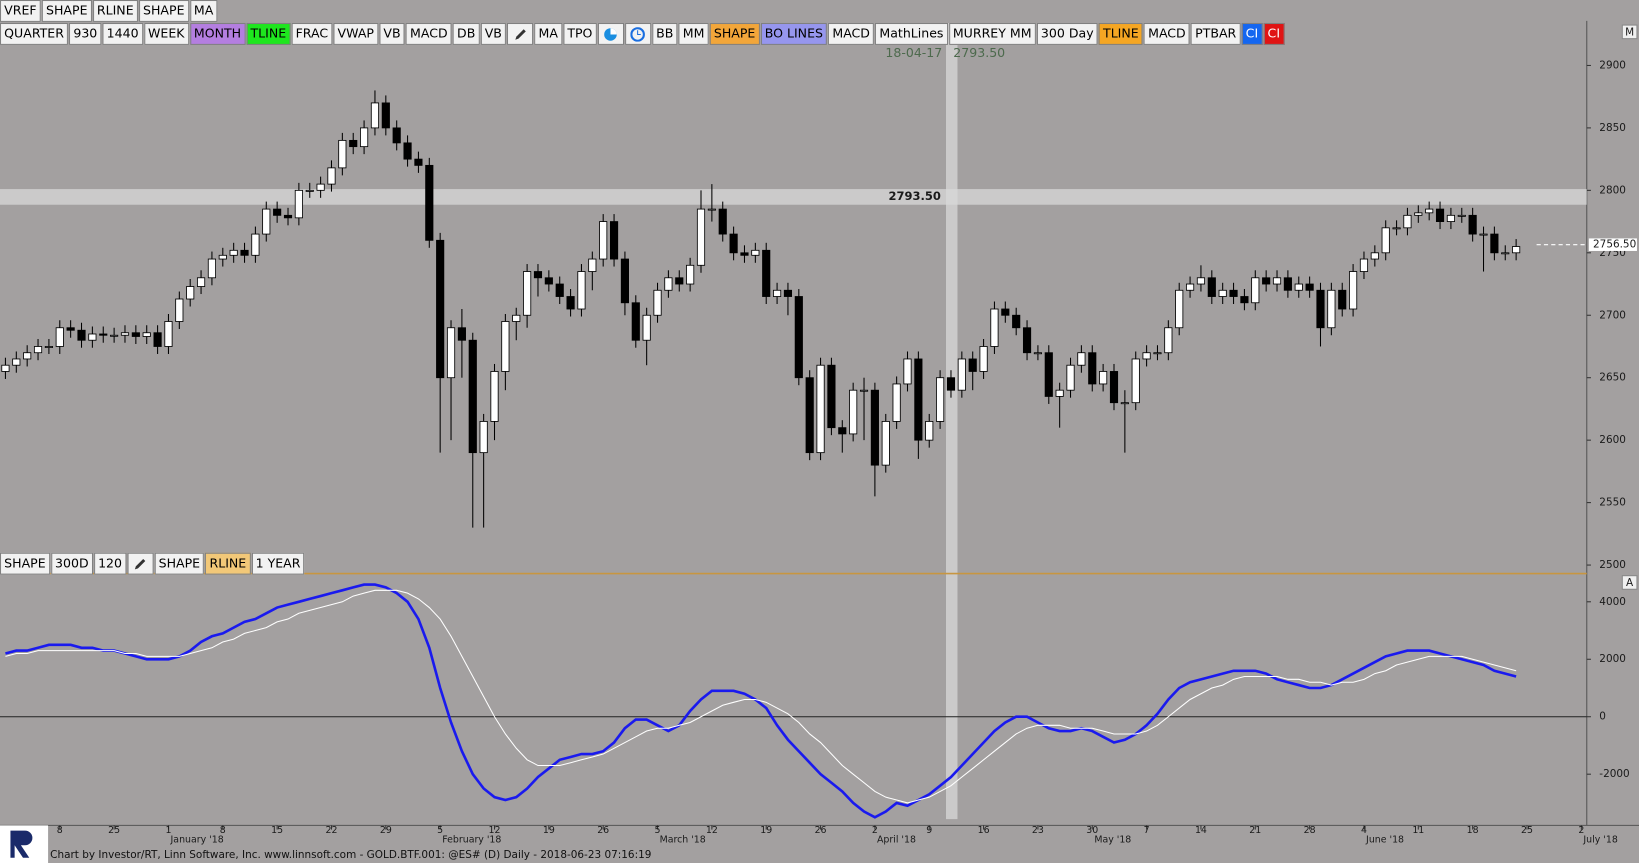 Image resolution: width=1639 pixels, height=863 pixels. What do you see at coordinates (549, 830) in the screenshot?
I see `x-tick-label: 19` at bounding box center [549, 830].